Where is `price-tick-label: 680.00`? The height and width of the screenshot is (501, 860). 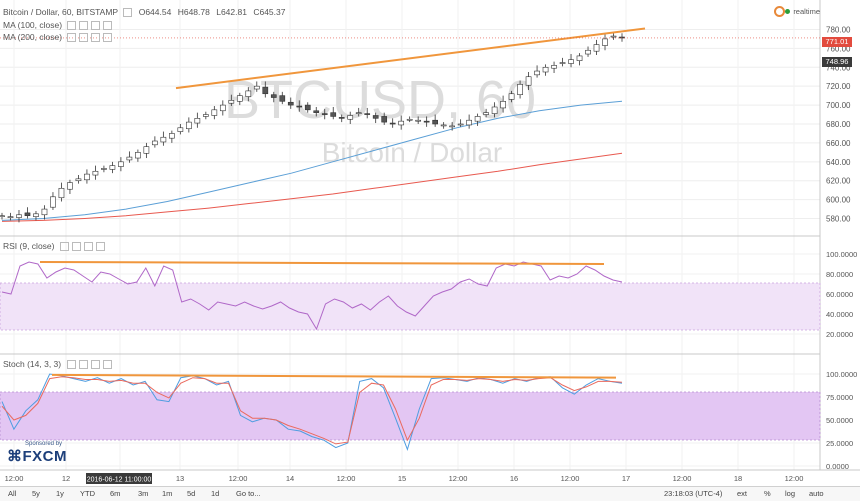 price-tick-label: 680.00 is located at coordinates (838, 124).